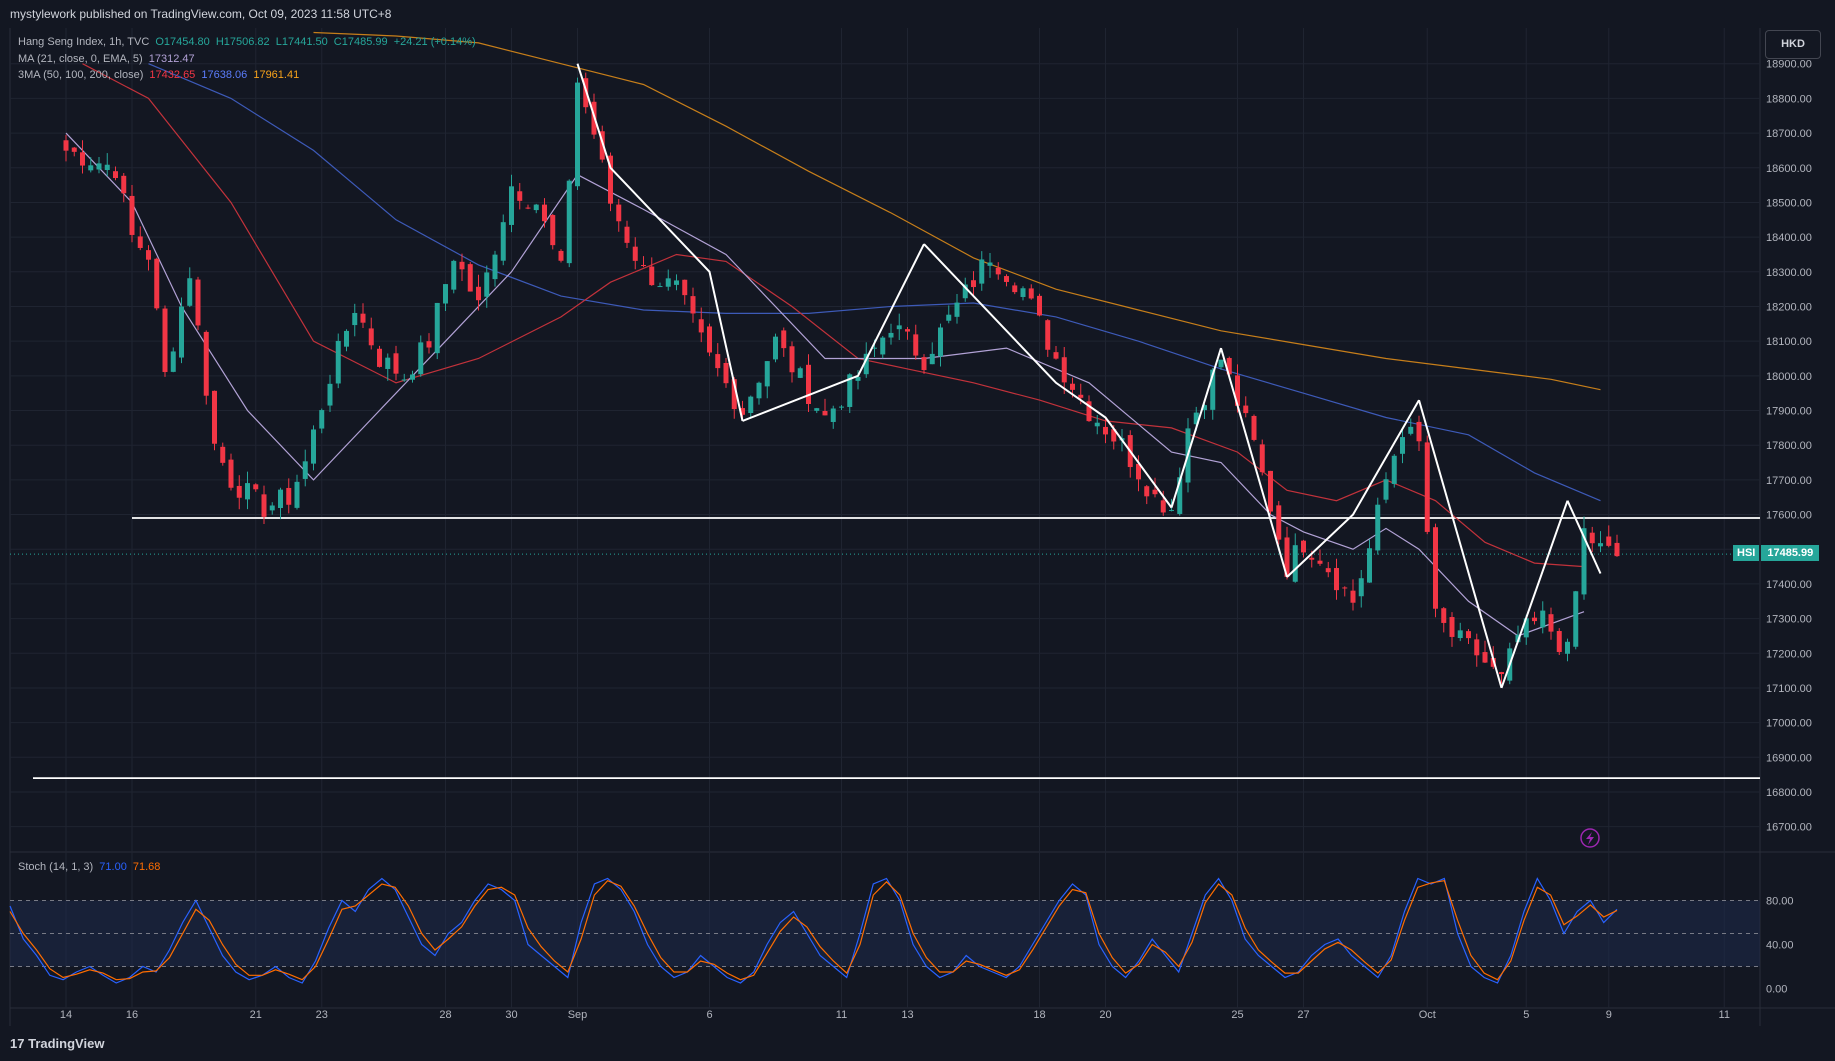 The width and height of the screenshot is (1835, 1061). Describe the element at coordinates (1427, 1015) in the screenshot. I see `time-tick-label: Oct` at that location.